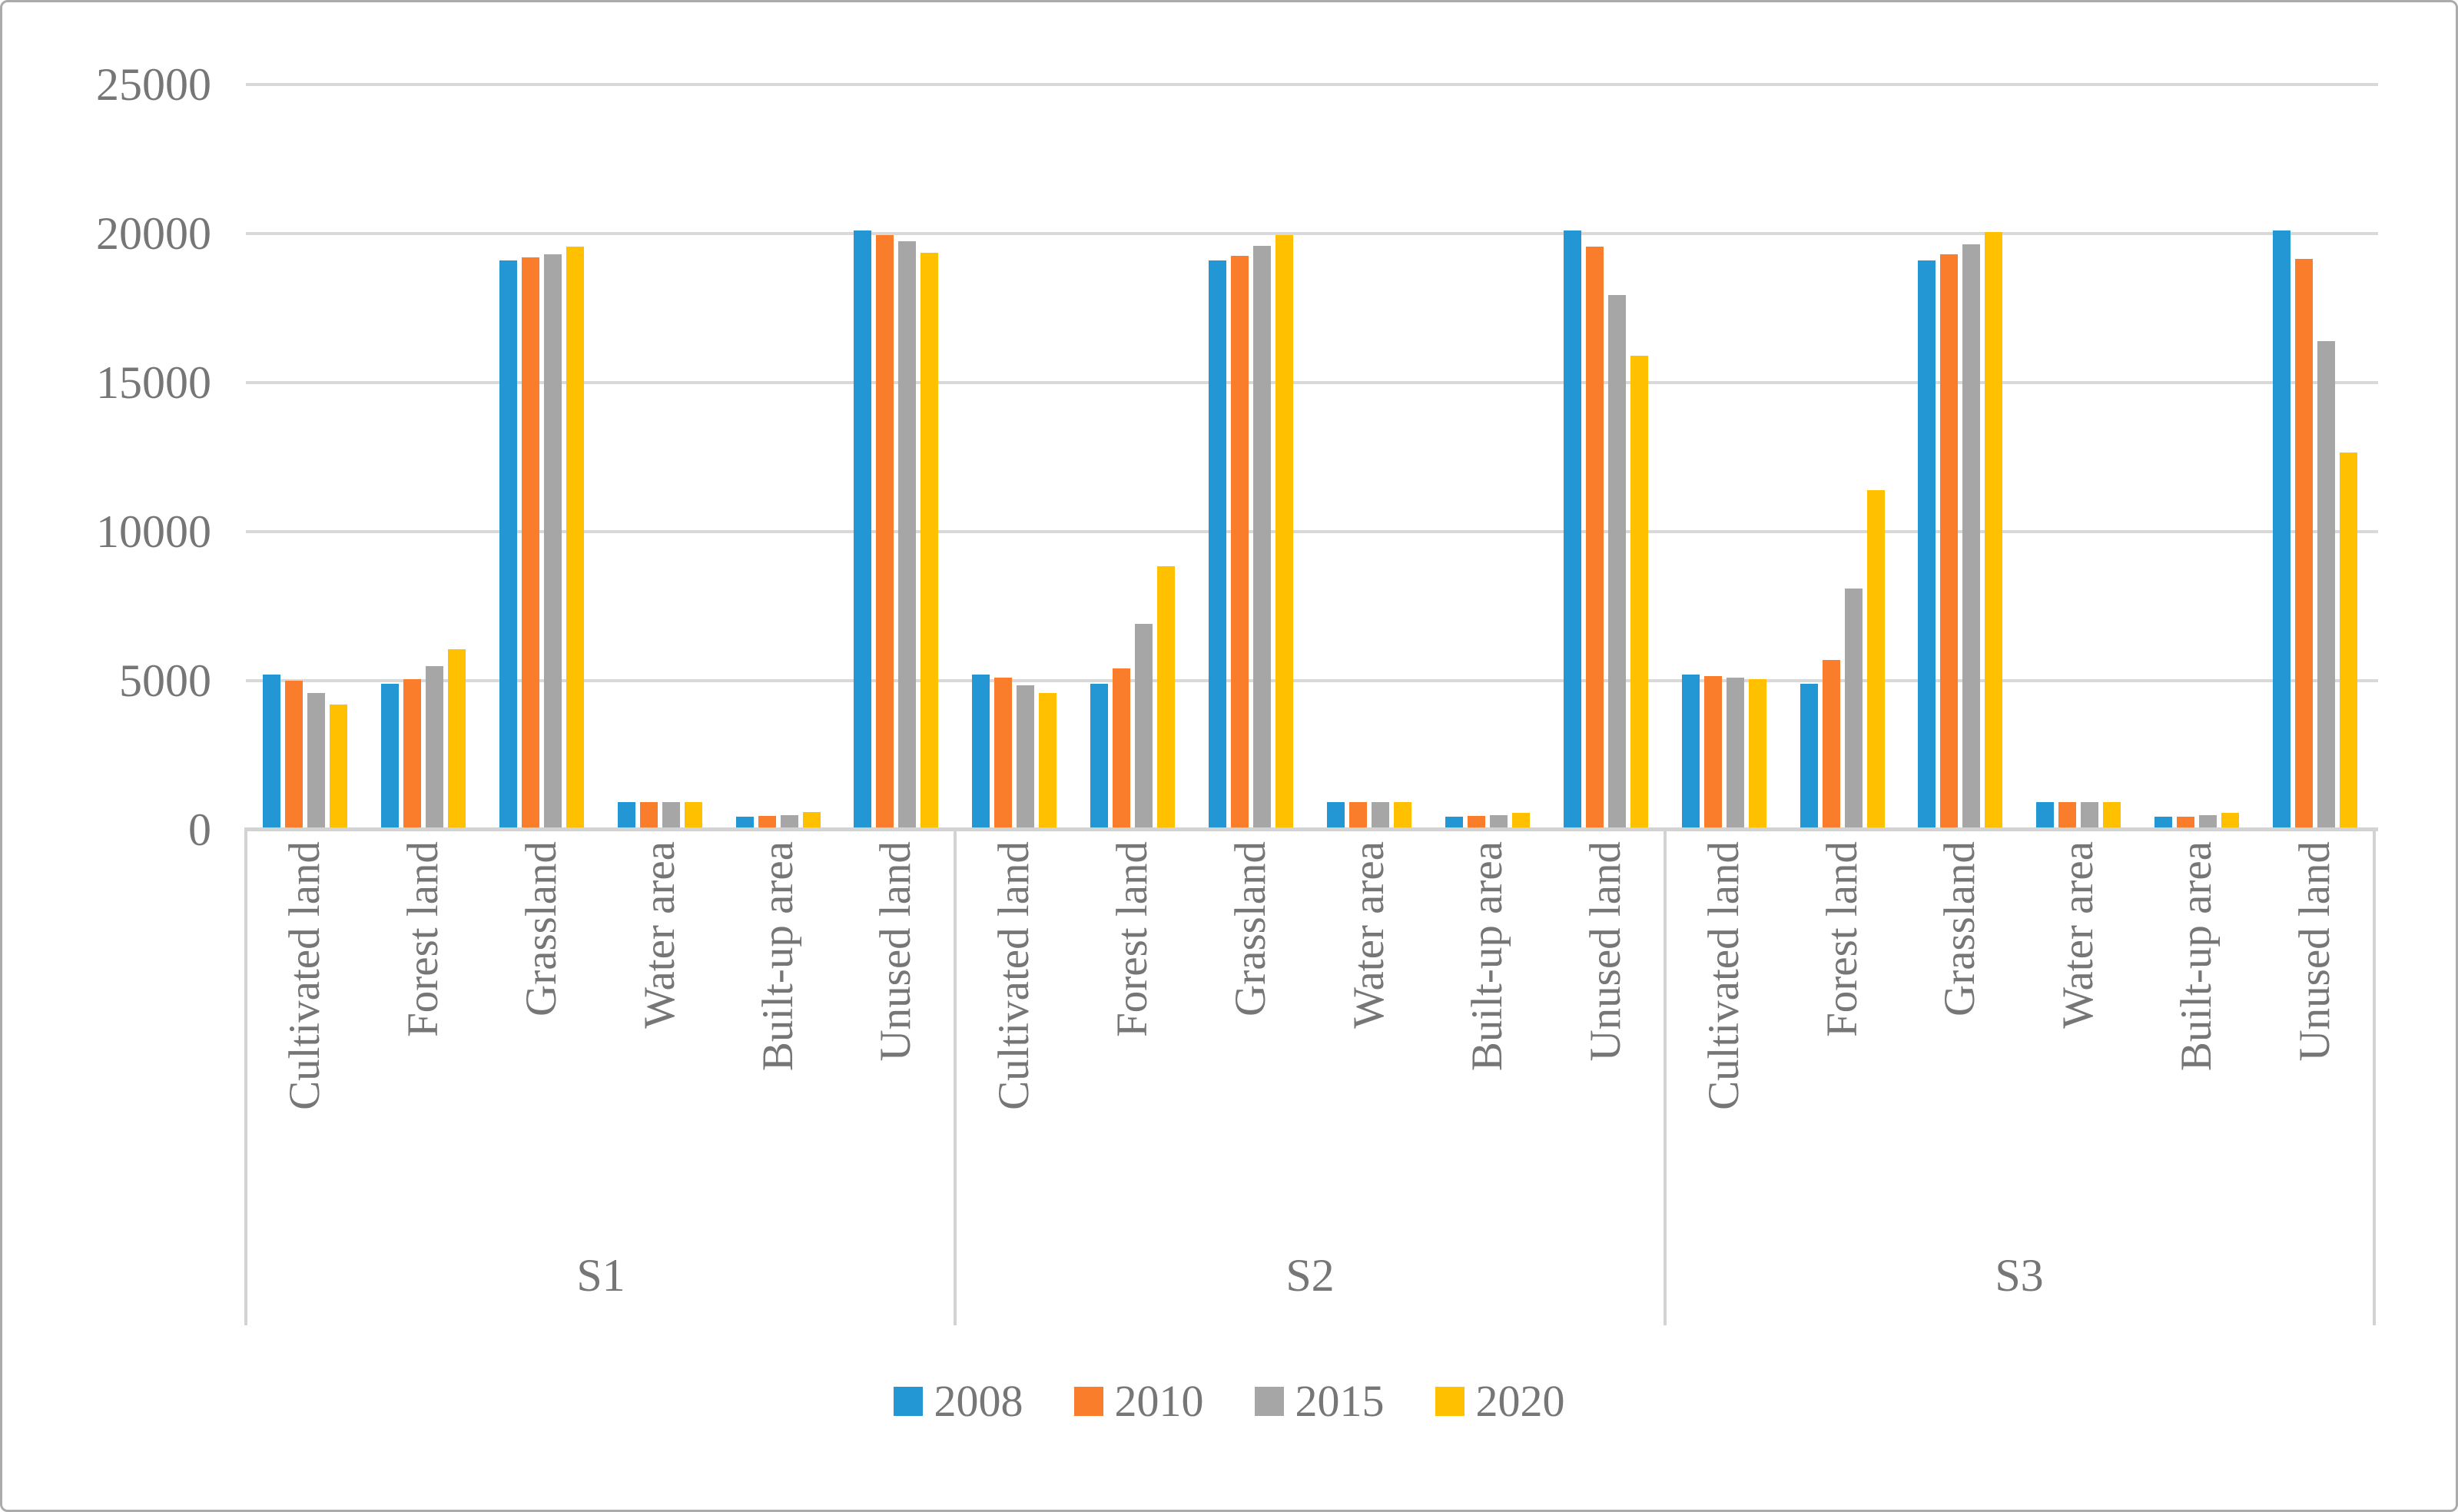 The height and width of the screenshot is (1512, 2458). I want to click on legend-item: 2020, so click(1500, 1401).